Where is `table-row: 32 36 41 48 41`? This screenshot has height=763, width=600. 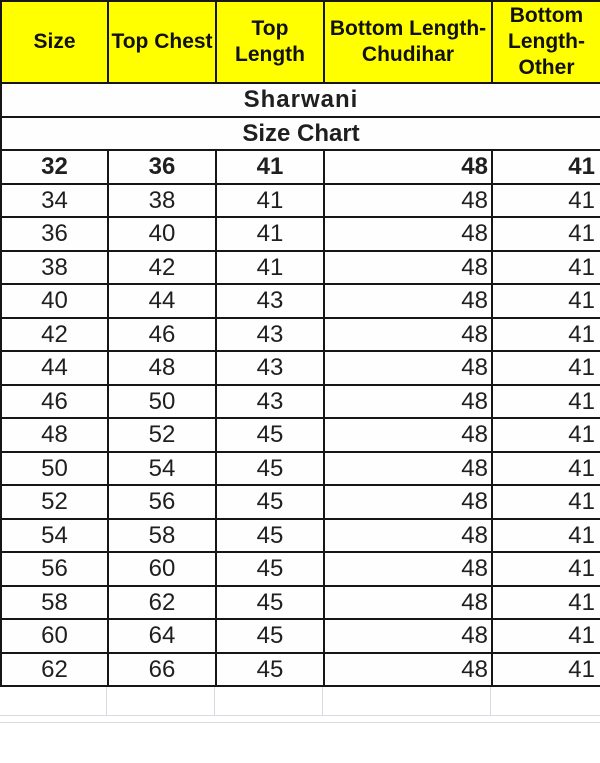 table-row: 32 36 41 48 41 is located at coordinates (300, 167).